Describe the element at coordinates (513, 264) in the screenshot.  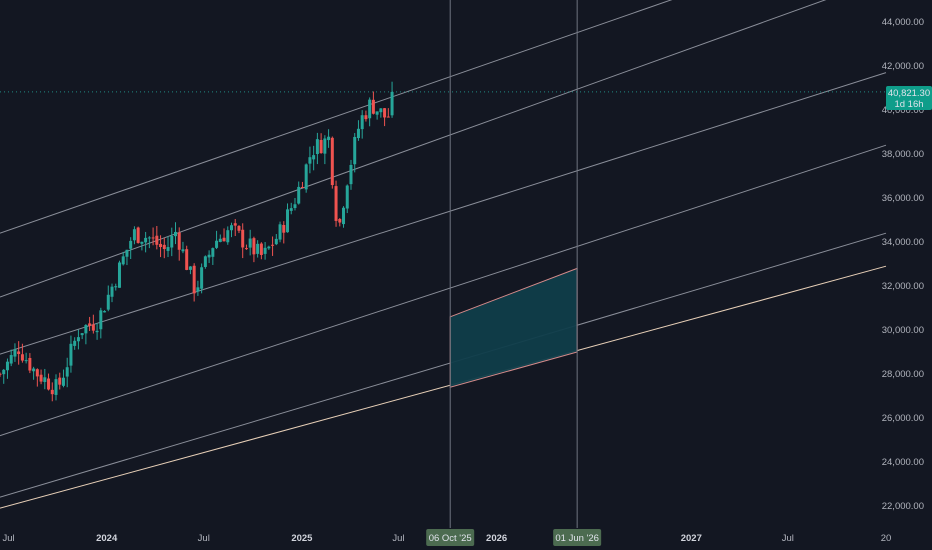
I see `vertical-date-lines` at that location.